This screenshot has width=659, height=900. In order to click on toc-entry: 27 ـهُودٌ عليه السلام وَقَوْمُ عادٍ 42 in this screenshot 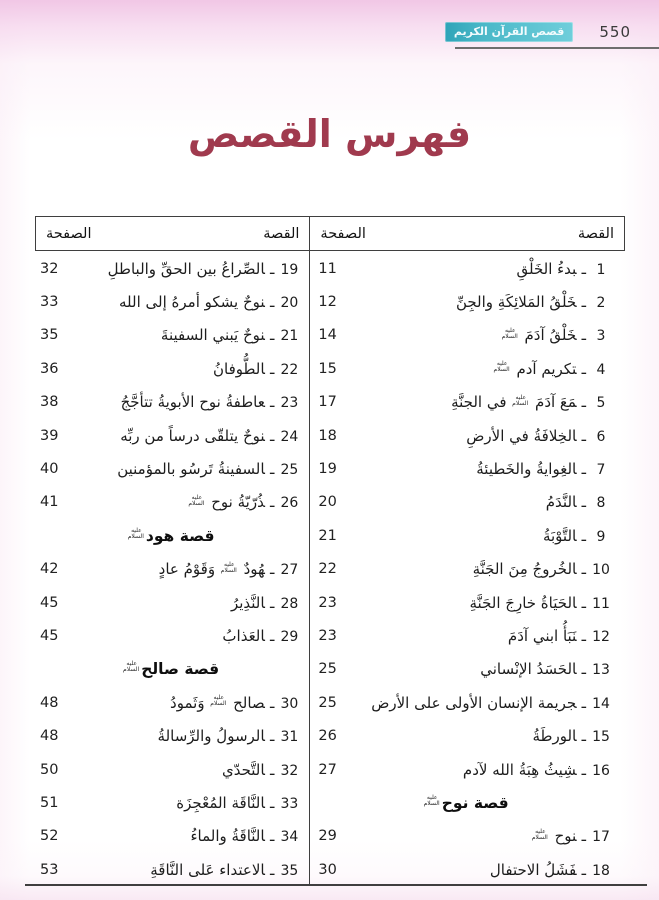, I will do `click(170, 569)`.